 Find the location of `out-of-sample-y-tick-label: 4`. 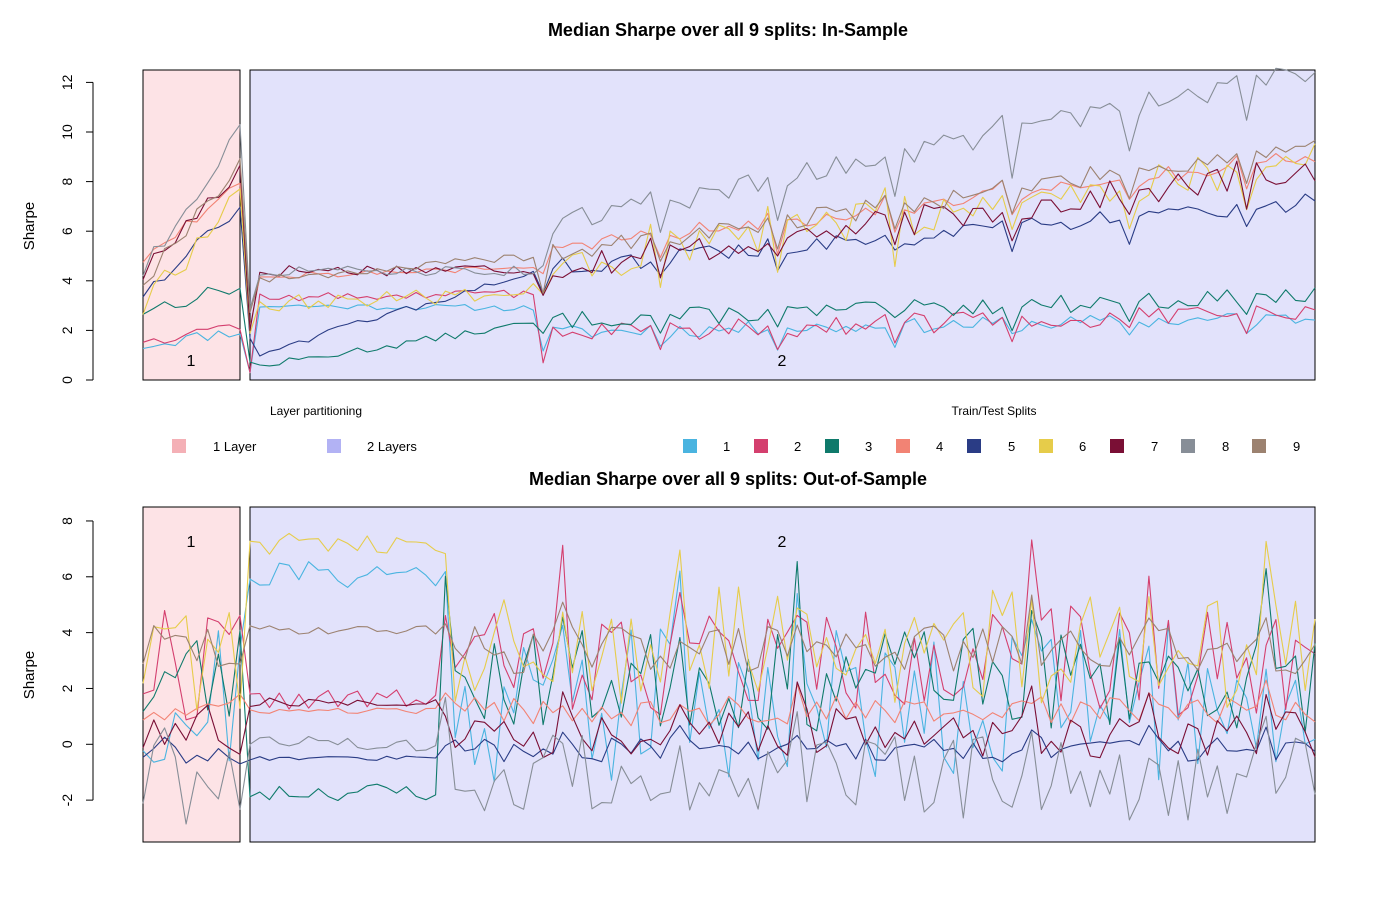

out-of-sample-y-tick-label: 4 is located at coordinates (67, 633).